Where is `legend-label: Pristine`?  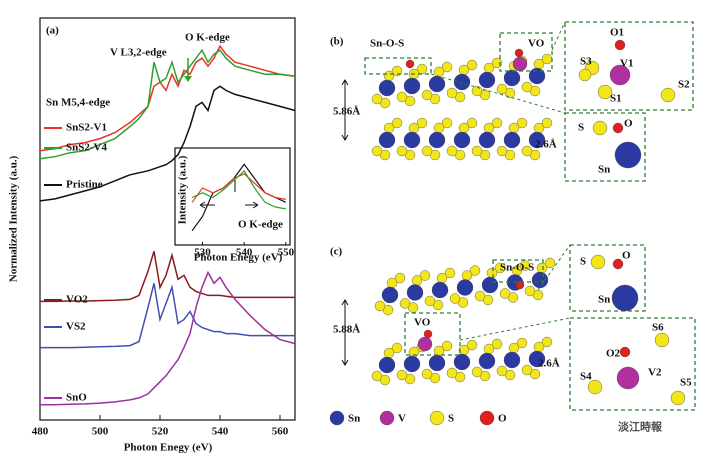 legend-label: Pristine is located at coordinates (84, 185).